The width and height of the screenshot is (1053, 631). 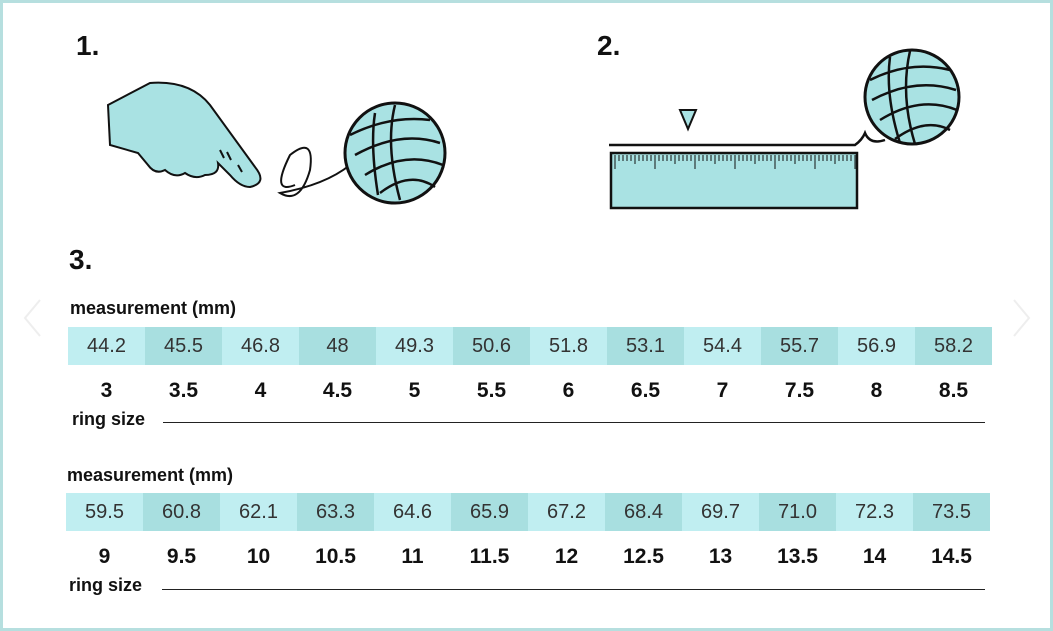 I want to click on ruler-measure-illustration, so click(x=785, y=129).